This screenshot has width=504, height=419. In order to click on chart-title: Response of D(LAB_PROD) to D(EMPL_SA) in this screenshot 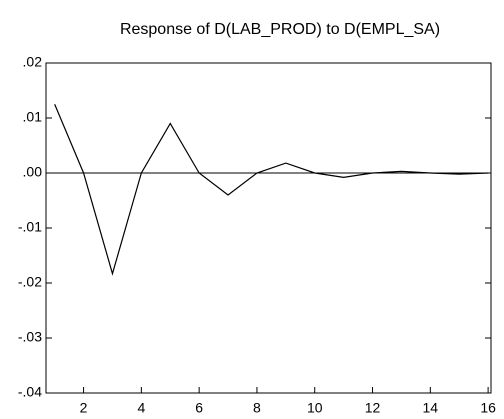, I will do `click(280, 29)`.